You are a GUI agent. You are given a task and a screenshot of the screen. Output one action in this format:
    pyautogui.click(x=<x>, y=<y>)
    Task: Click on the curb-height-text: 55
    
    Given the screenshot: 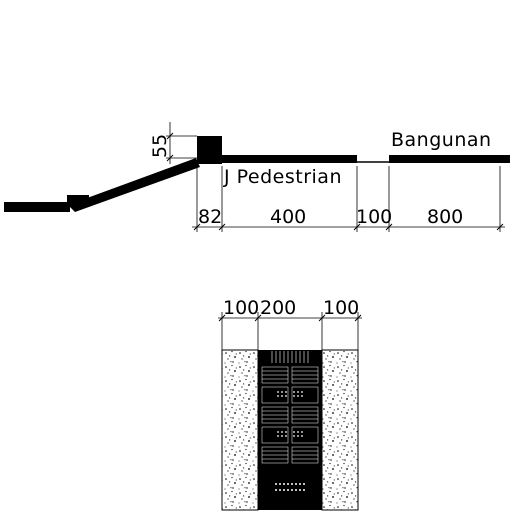 What is the action you would take?
    pyautogui.click(x=160, y=146)
    